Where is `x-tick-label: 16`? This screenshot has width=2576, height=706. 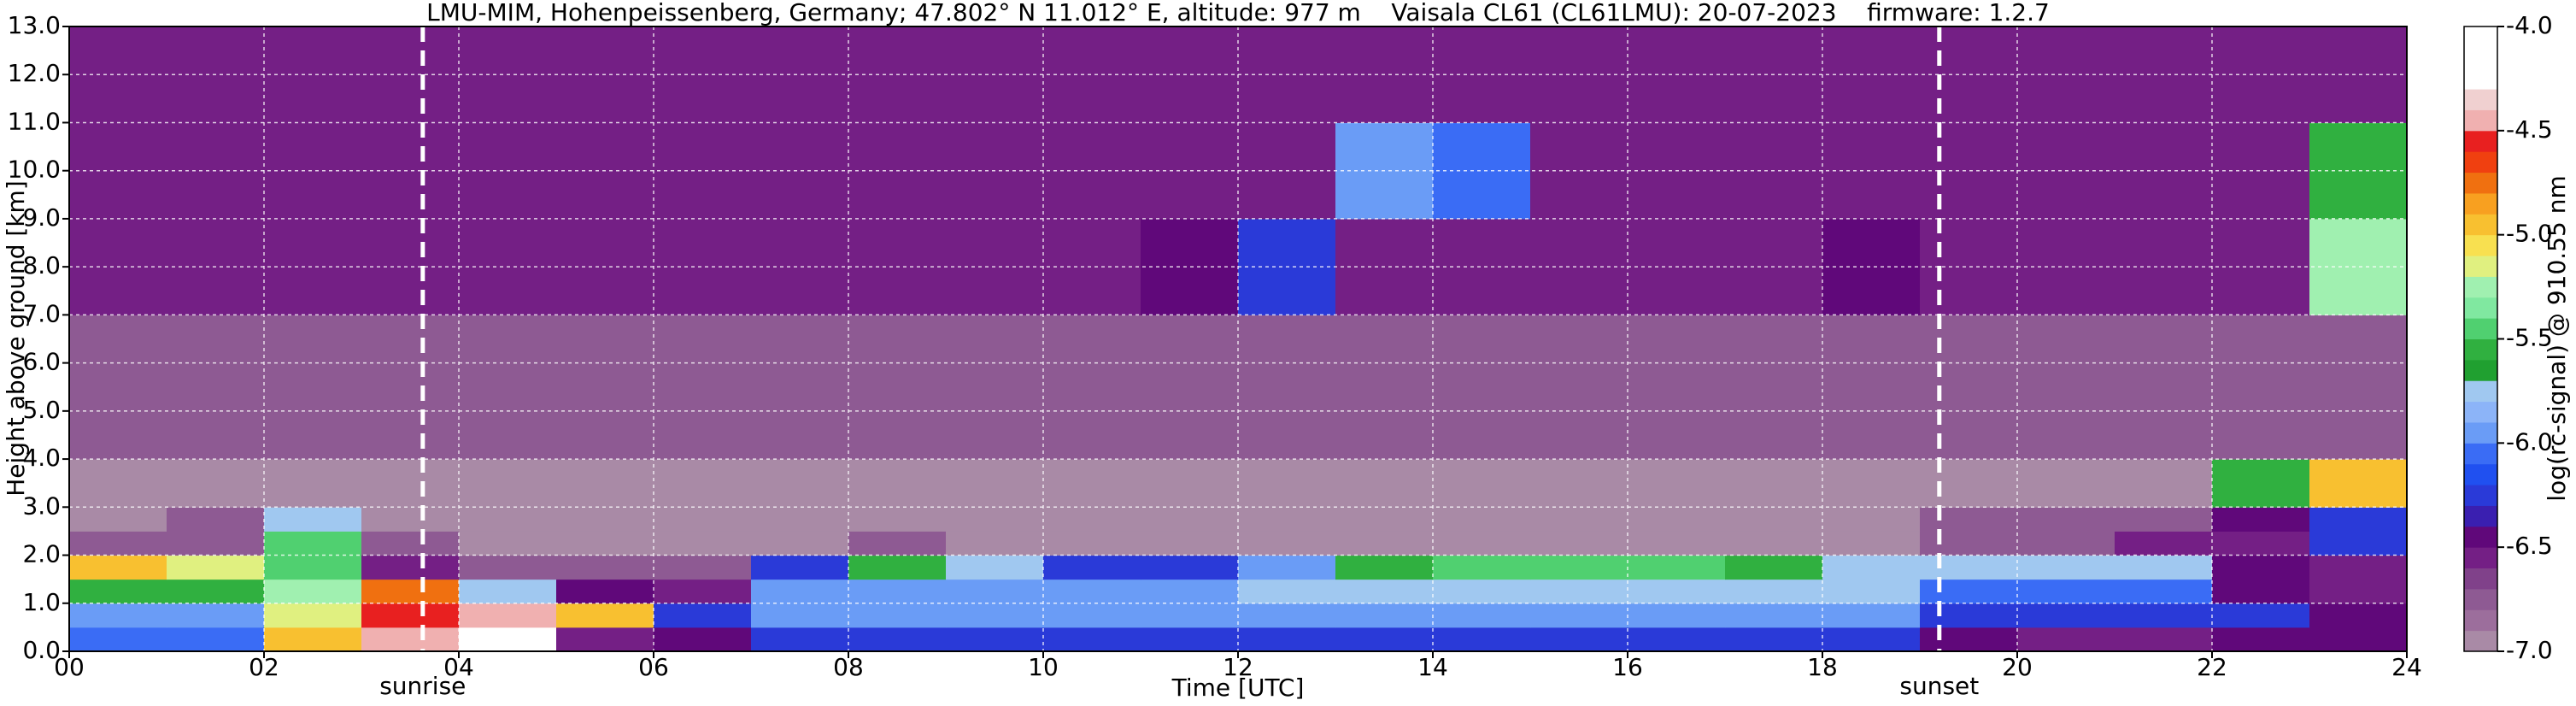 x-tick-label: 16 is located at coordinates (1627, 667).